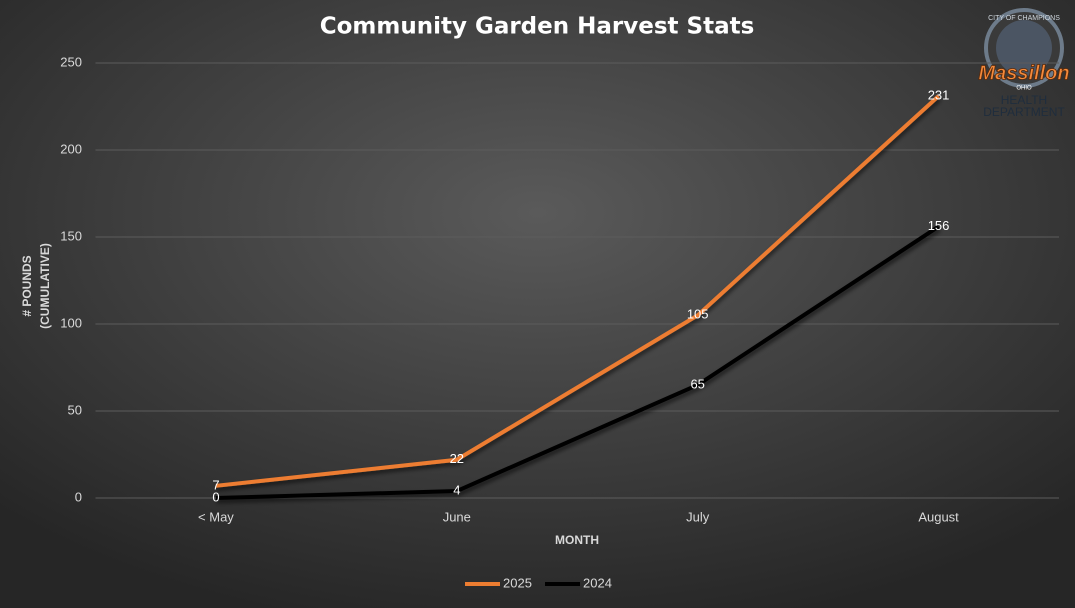 The width and height of the screenshot is (1075, 608). Describe the element at coordinates (216, 516) in the screenshot. I see `x-tick-label: < May` at that location.